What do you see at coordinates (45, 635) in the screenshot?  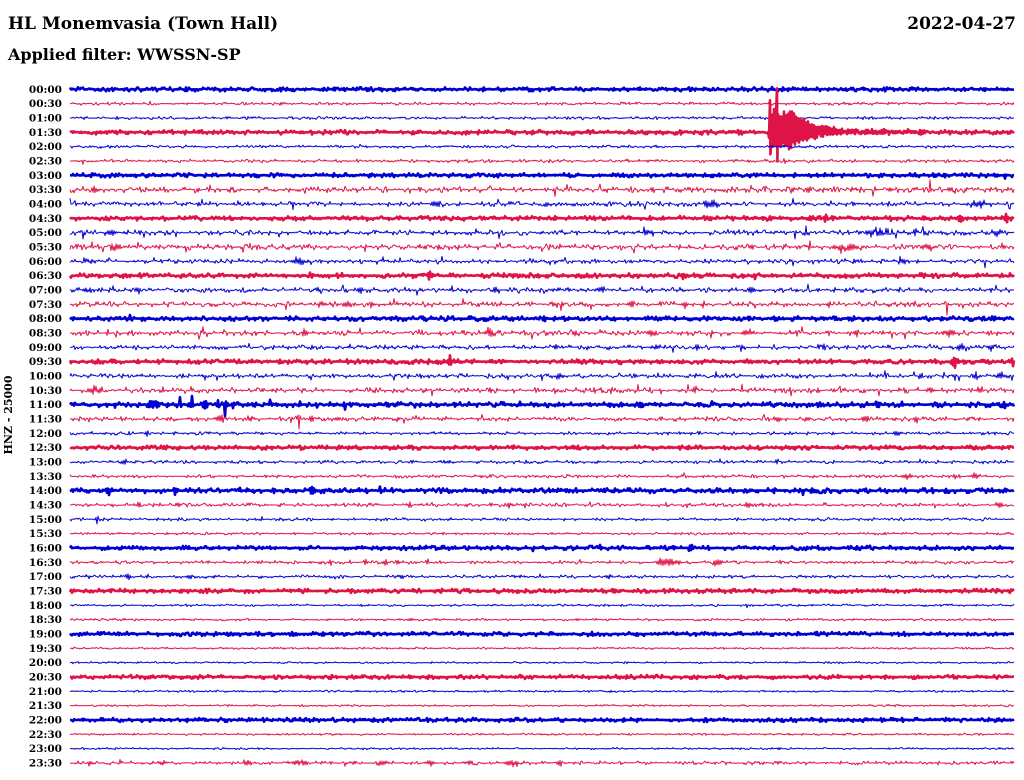 I see `time-label: 19:00` at bounding box center [45, 635].